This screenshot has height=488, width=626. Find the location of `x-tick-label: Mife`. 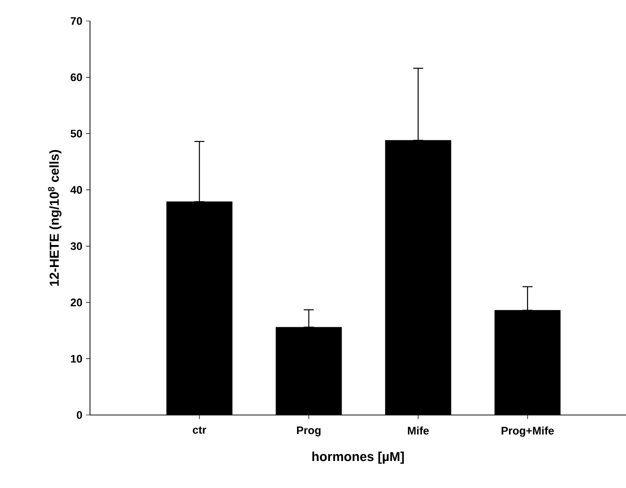

x-tick-label: Mife is located at coordinates (418, 430).